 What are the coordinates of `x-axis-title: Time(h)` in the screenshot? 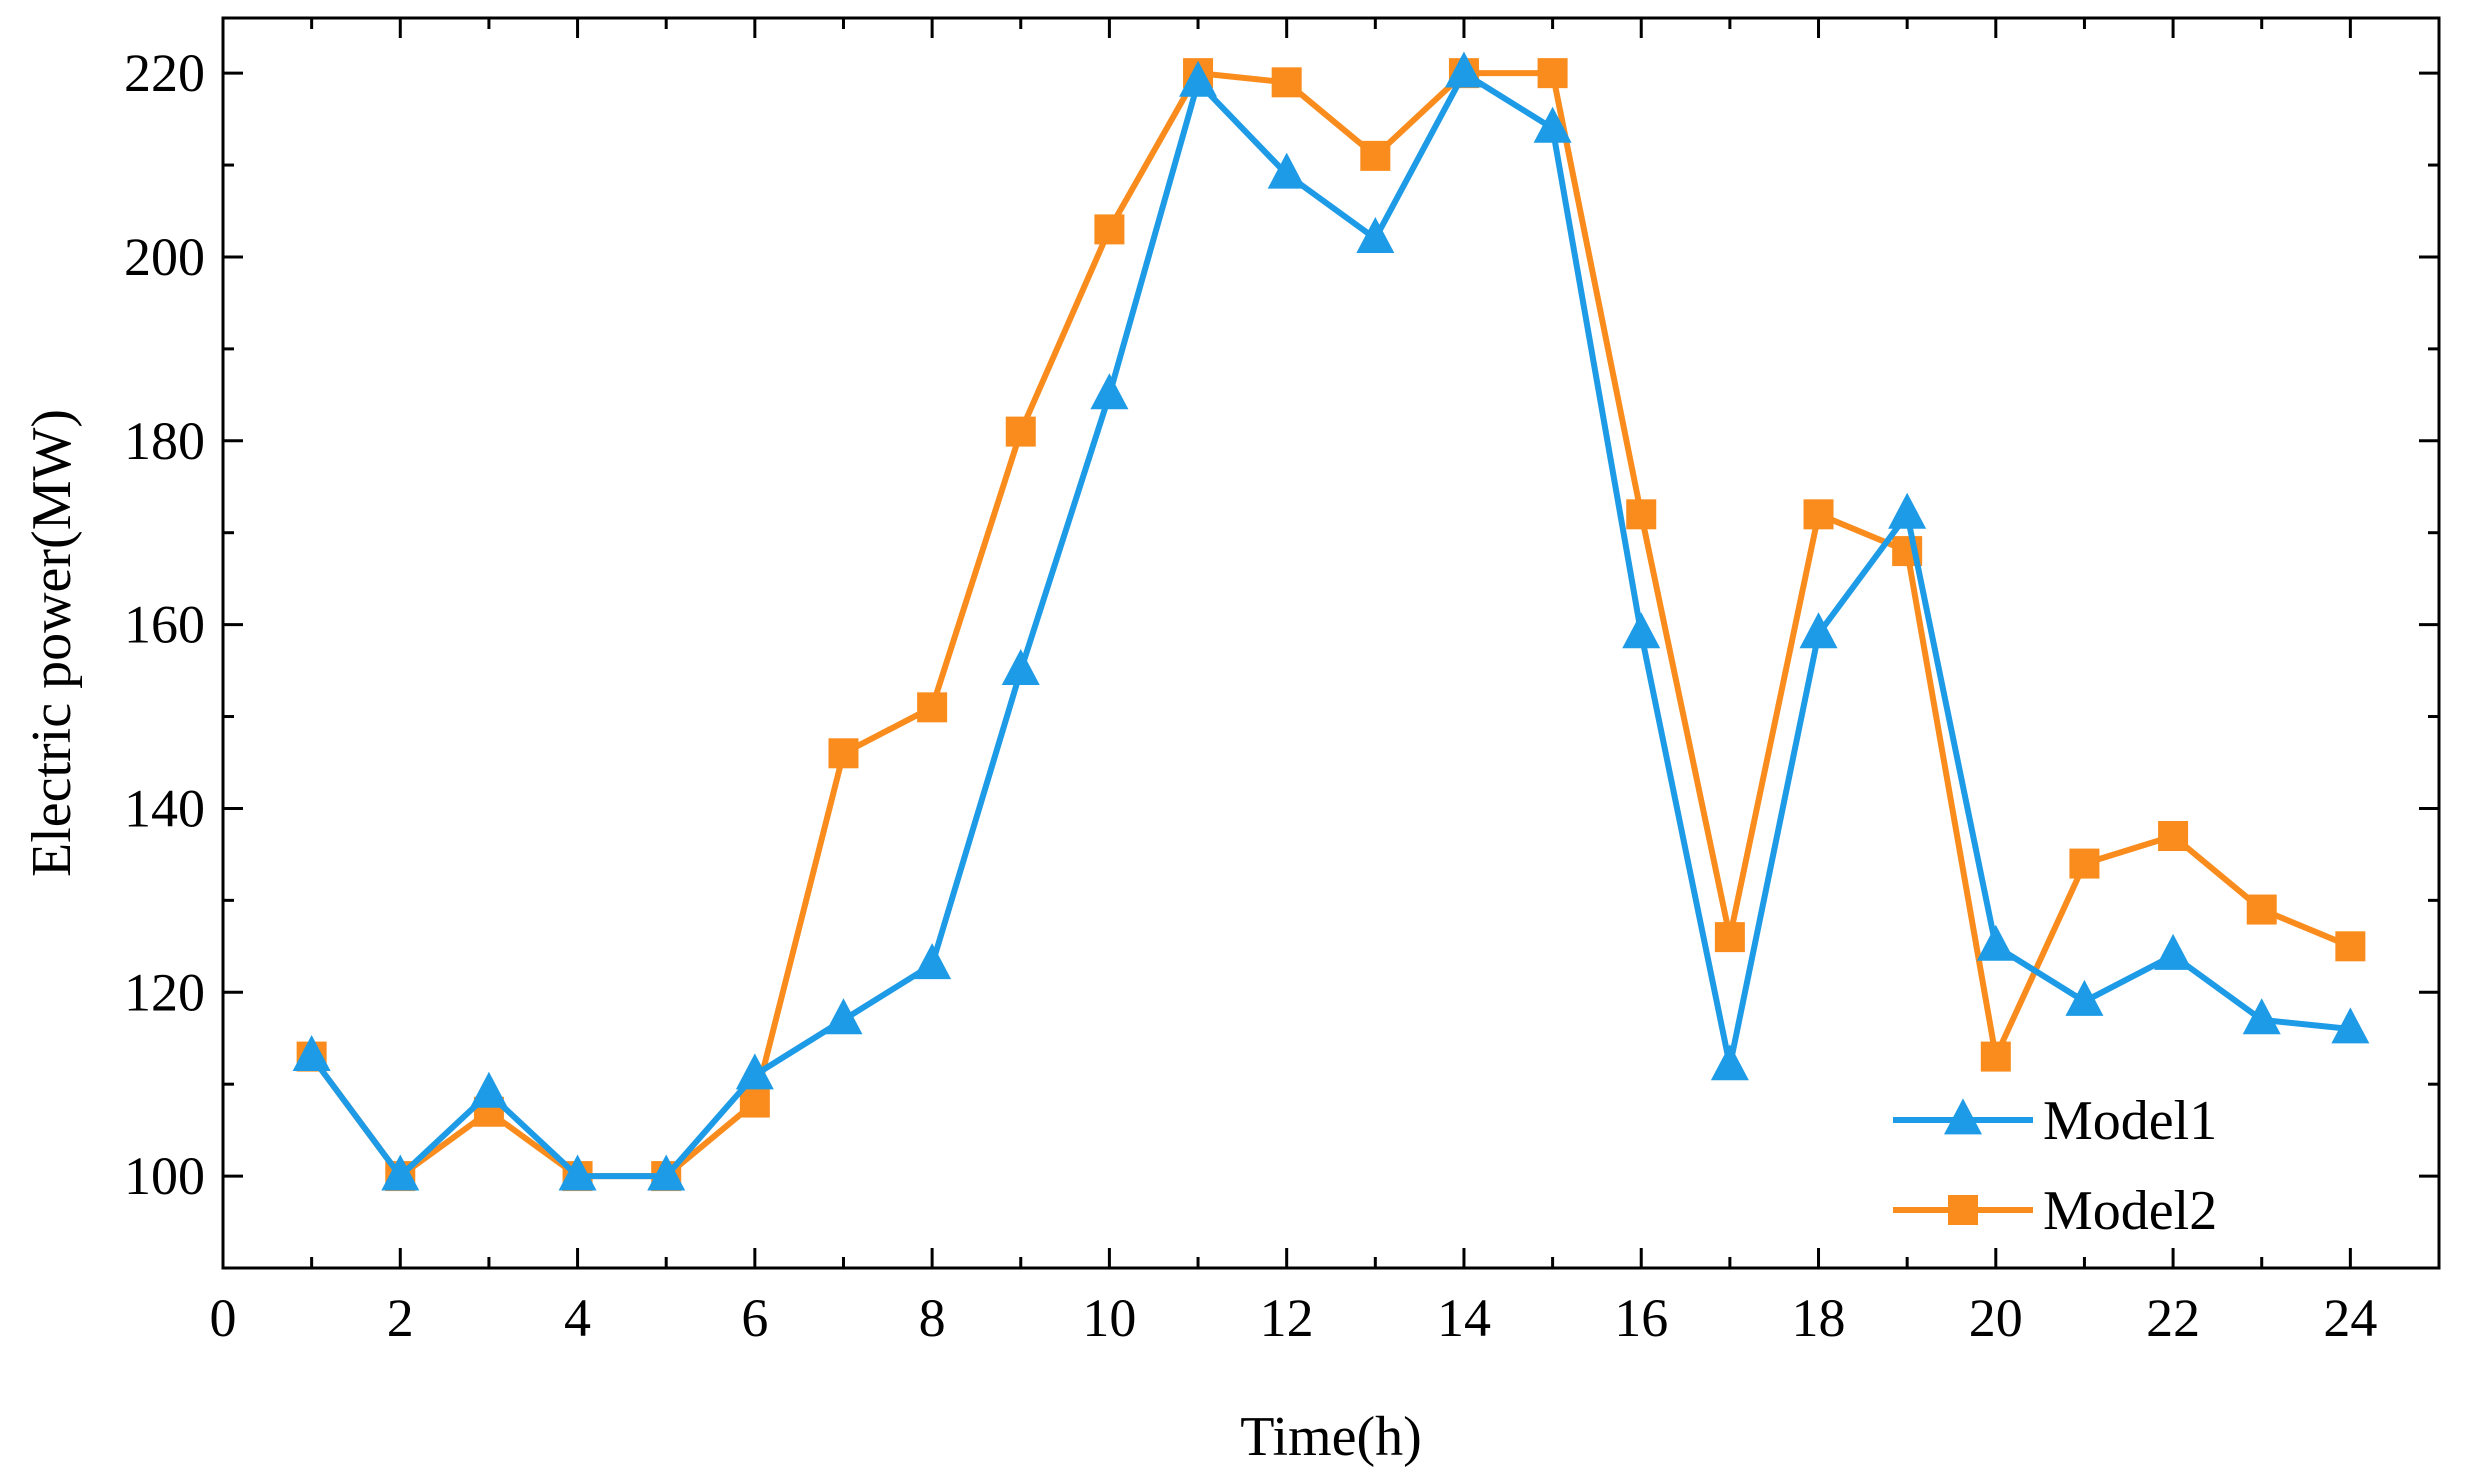 It's located at (1331, 1437).